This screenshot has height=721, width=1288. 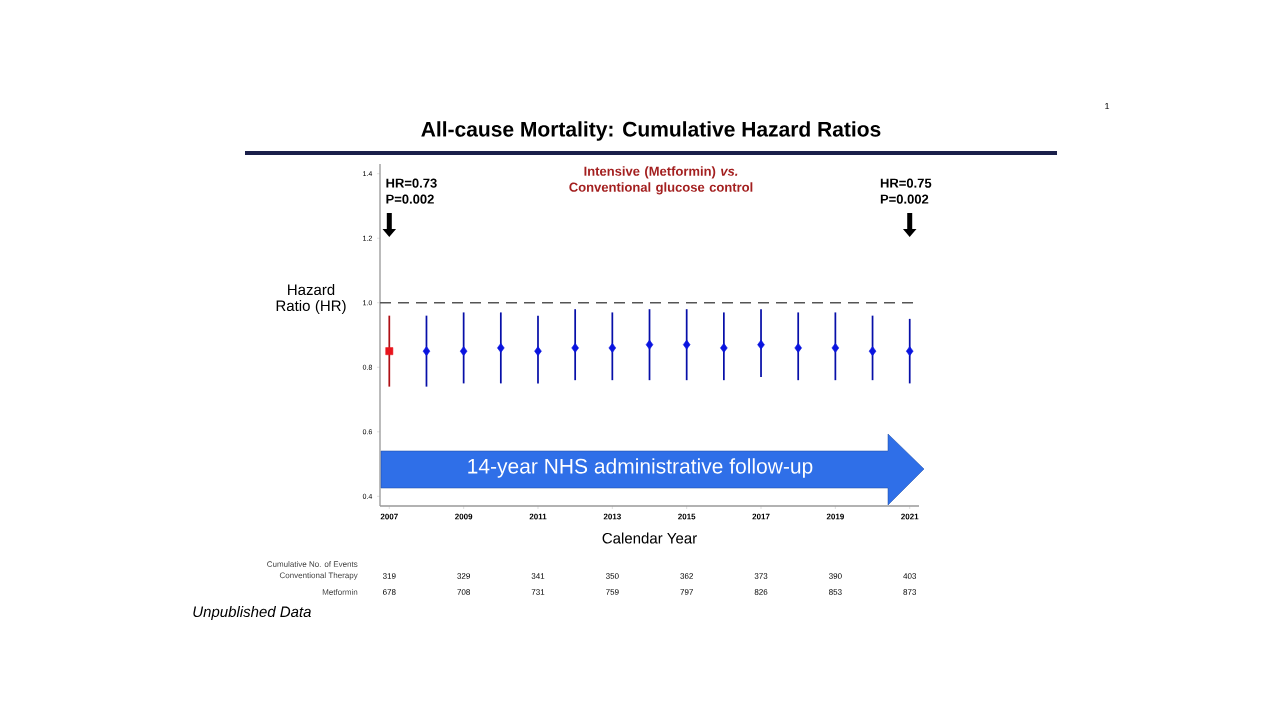 What do you see at coordinates (910, 576) in the screenshot?
I see `text: 403` at bounding box center [910, 576].